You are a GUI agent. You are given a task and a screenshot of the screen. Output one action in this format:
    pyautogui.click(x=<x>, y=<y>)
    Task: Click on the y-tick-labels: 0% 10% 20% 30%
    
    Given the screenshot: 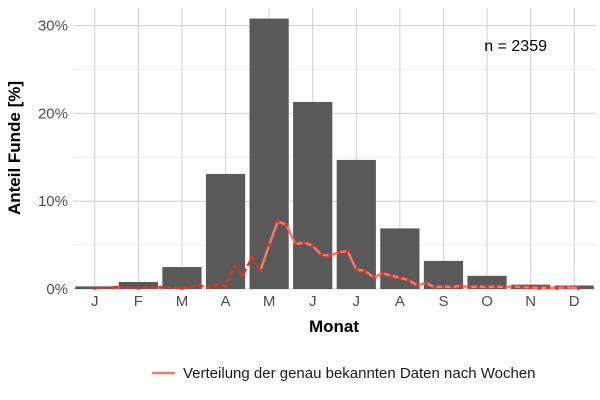 What is the action you would take?
    pyautogui.click(x=53, y=158)
    